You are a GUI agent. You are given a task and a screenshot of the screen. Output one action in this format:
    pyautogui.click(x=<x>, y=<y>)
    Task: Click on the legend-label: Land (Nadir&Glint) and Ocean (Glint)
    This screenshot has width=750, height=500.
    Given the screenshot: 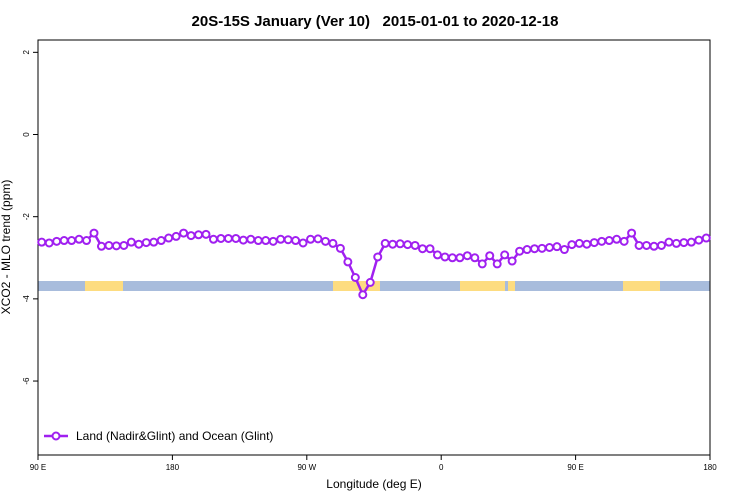 What is the action you would take?
    pyautogui.click(x=174, y=436)
    